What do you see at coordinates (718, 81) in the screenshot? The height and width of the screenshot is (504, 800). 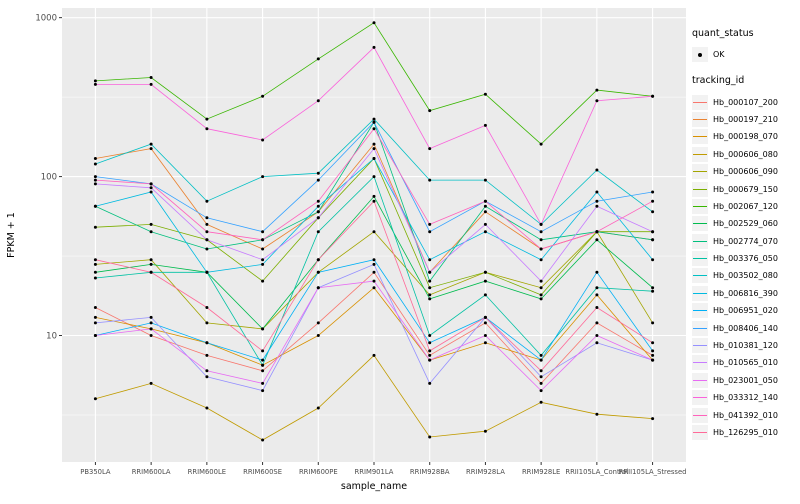 I see `legend-title-tracking-id: tracking_id` at bounding box center [718, 81].